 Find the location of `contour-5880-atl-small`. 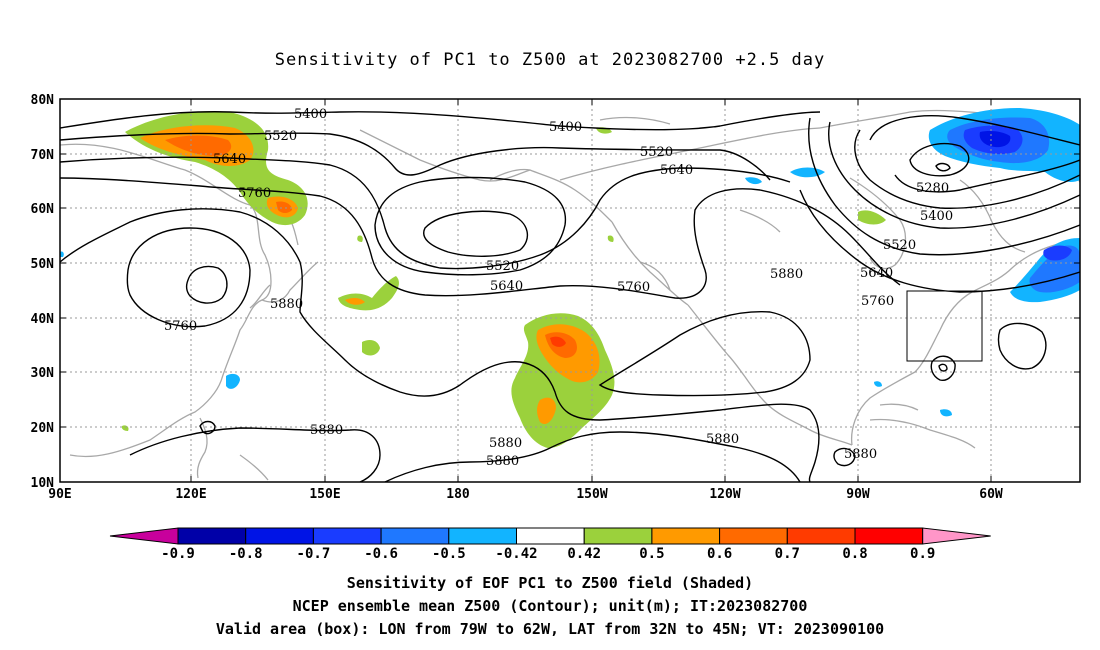

contour-5880-atl-small is located at coordinates (943, 368).